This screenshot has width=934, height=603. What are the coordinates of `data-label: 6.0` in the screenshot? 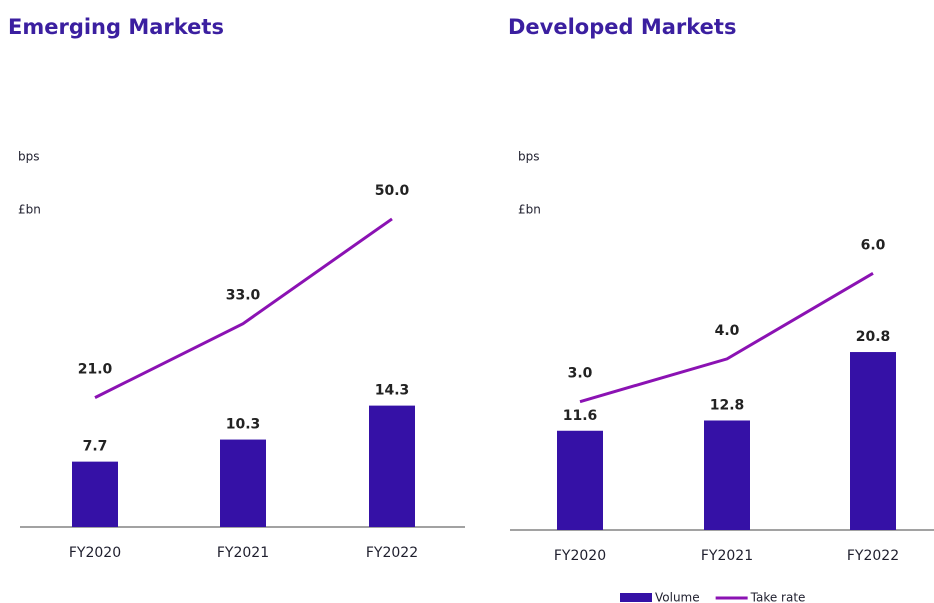 It's located at (873, 245).